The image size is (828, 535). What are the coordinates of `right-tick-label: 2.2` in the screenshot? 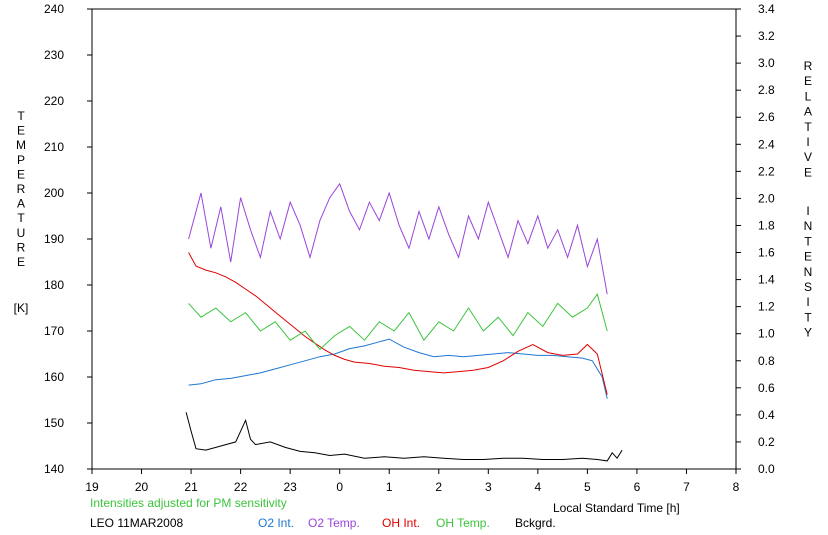 It's located at (766, 171).